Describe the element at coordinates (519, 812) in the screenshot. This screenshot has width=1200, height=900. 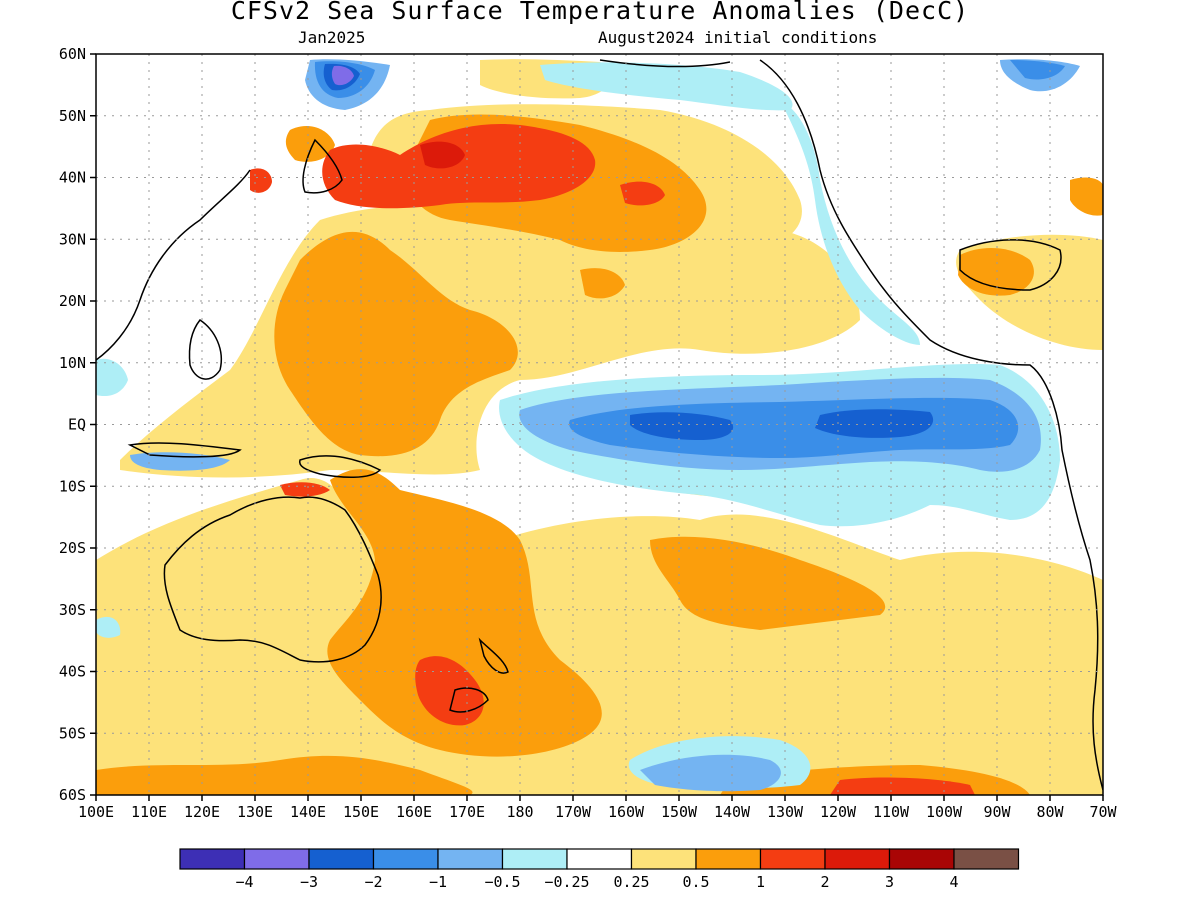
I see `lon-label: 180` at that location.